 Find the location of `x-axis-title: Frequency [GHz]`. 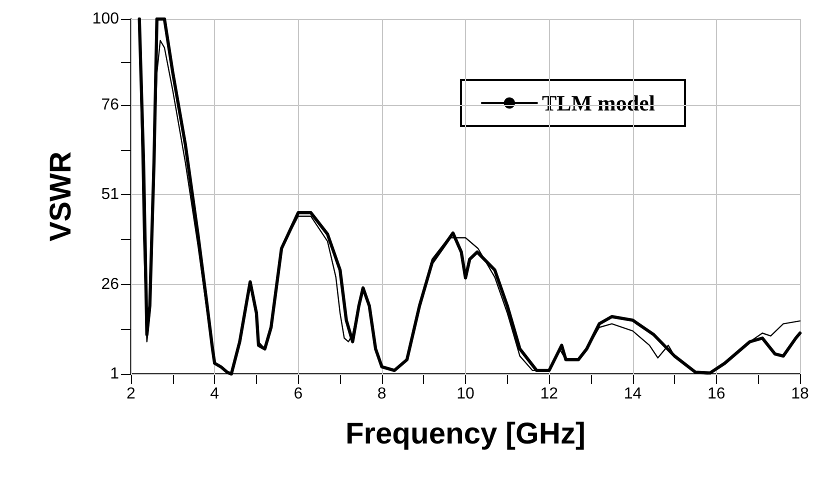

x-axis-title: Frequency [GHz] is located at coordinates (465, 434).